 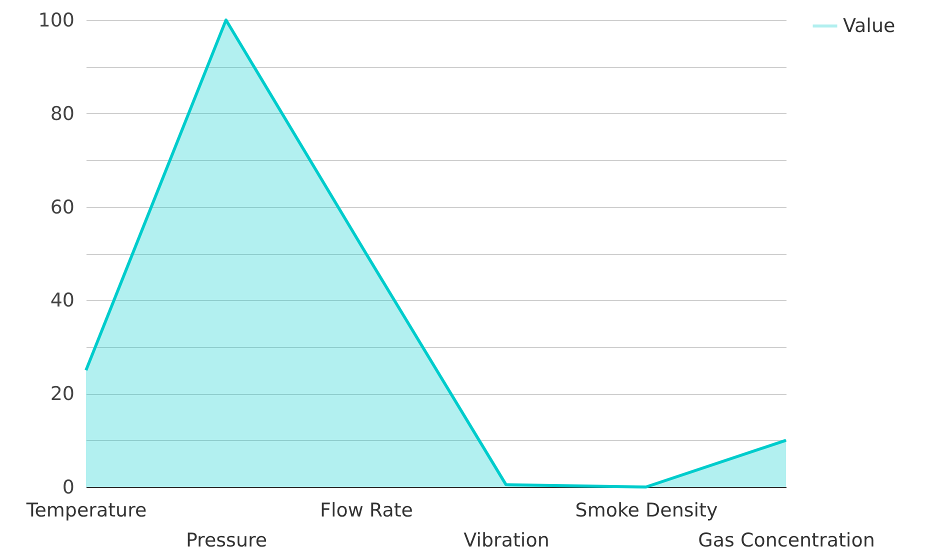 What do you see at coordinates (62, 394) in the screenshot?
I see `y-tick-label: 20` at bounding box center [62, 394].